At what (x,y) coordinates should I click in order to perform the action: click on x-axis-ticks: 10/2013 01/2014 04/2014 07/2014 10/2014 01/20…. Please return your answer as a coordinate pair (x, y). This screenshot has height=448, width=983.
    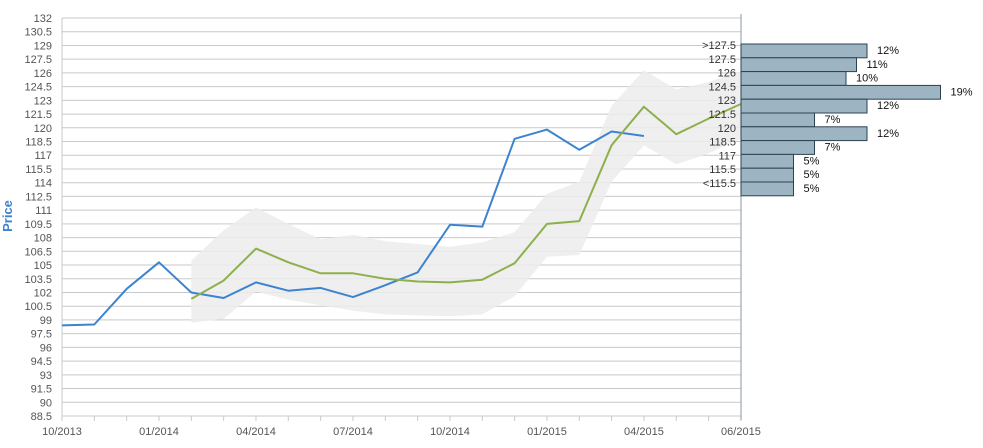
    Looking at the image, I should click on (401, 427).